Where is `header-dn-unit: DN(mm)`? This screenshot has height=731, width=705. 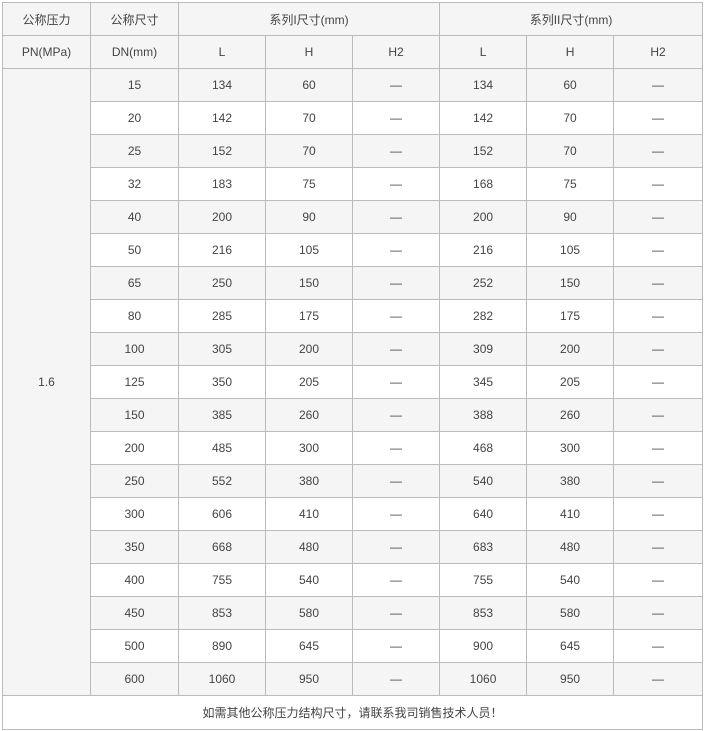
header-dn-unit: DN(mm) is located at coordinates (134, 52).